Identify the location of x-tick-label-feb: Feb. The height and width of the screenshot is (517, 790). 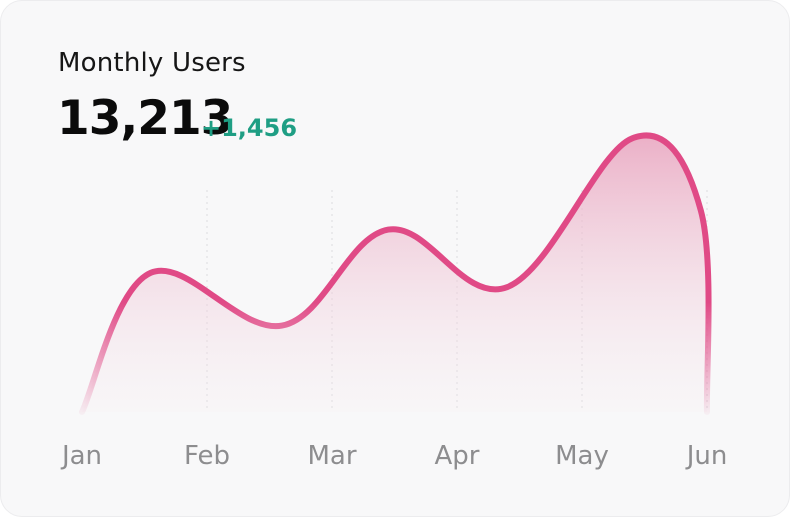
(207, 456).